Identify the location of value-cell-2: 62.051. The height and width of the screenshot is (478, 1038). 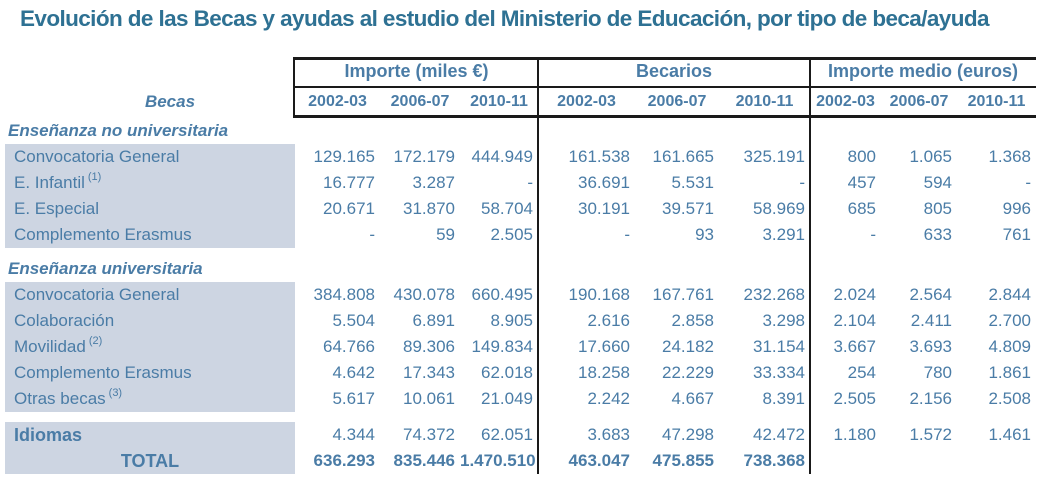
(507, 434).